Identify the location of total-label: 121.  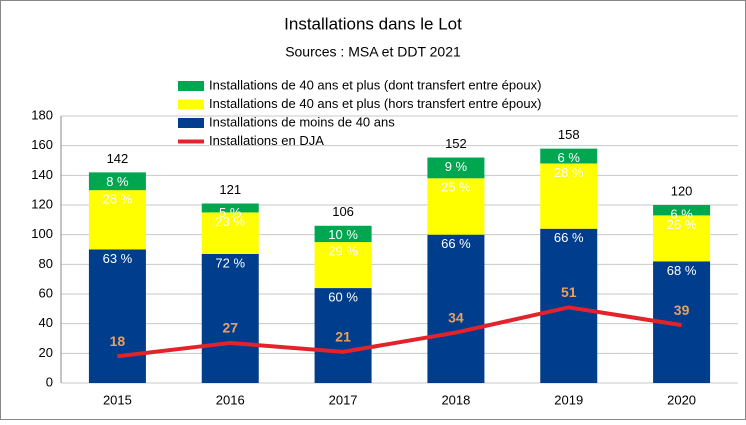
(230, 189).